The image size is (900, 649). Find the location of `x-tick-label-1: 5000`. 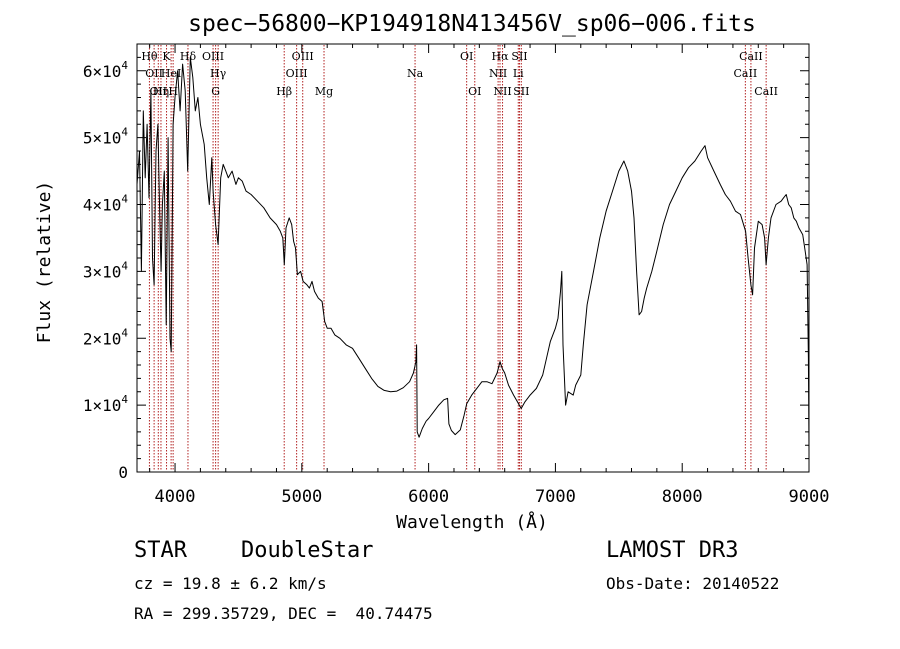

x-tick-label-1: 5000 is located at coordinates (301, 497).